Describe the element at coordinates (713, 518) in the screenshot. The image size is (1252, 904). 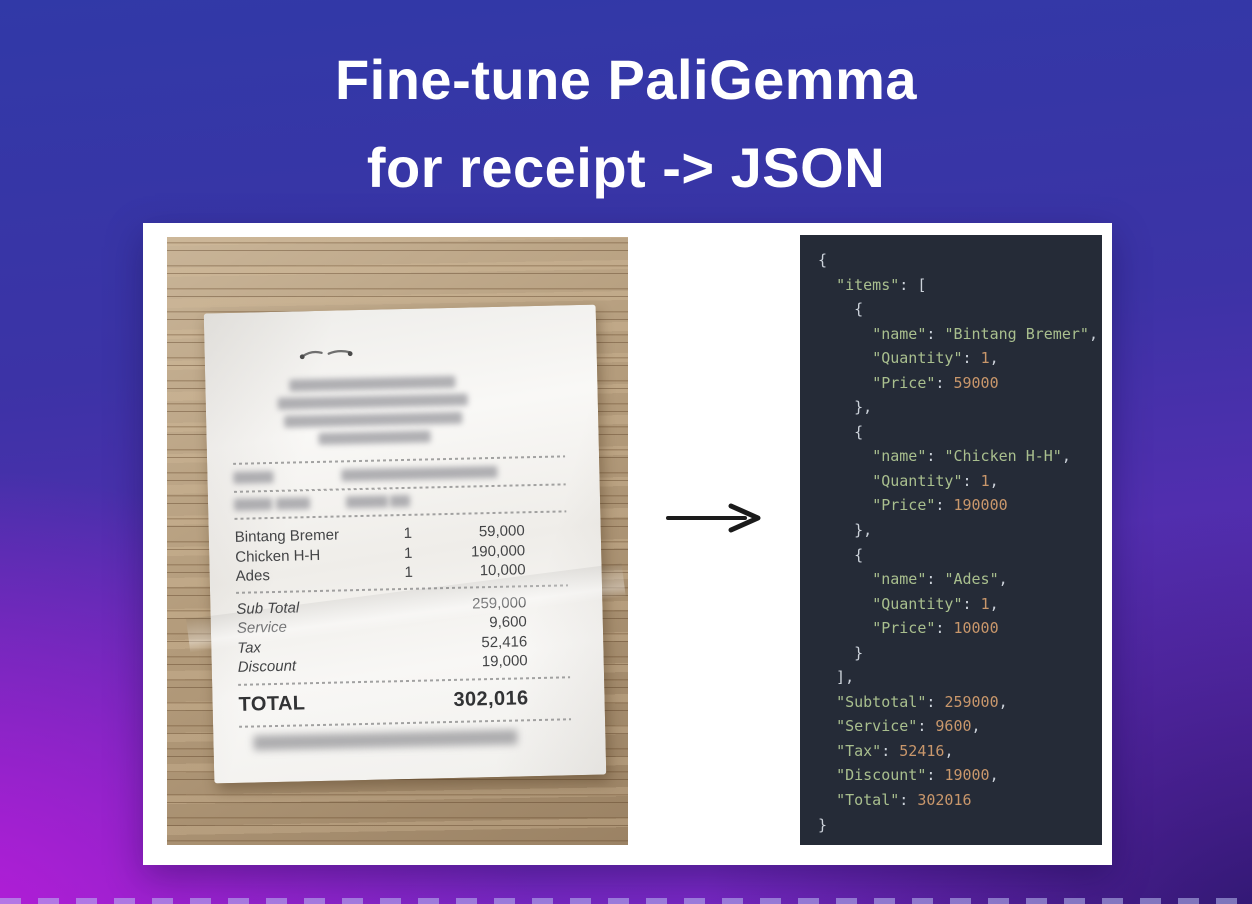
I see `right-arrow-icon` at that location.